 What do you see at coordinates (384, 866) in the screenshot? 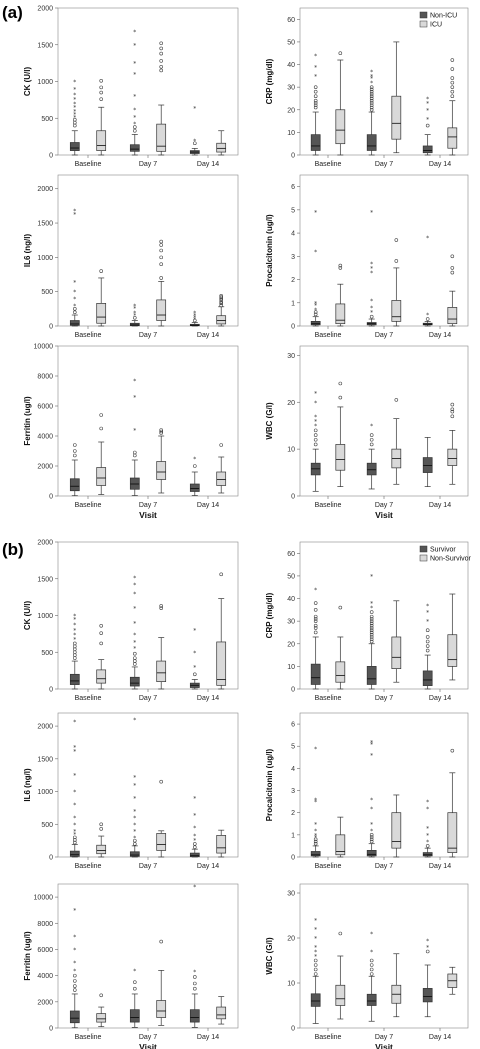
I see `x-tick-label: Day 7` at bounding box center [384, 866].